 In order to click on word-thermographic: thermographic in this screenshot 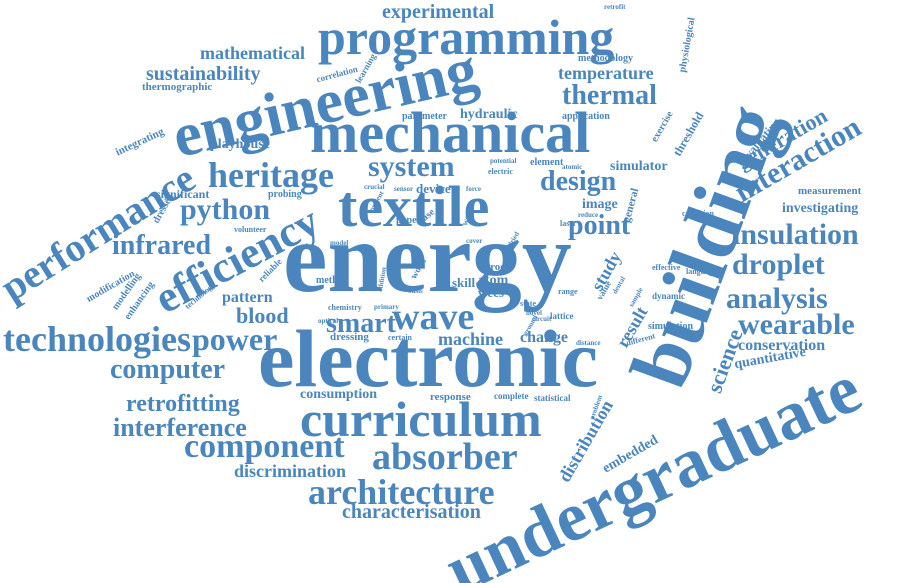, I will do `click(177, 87)`.